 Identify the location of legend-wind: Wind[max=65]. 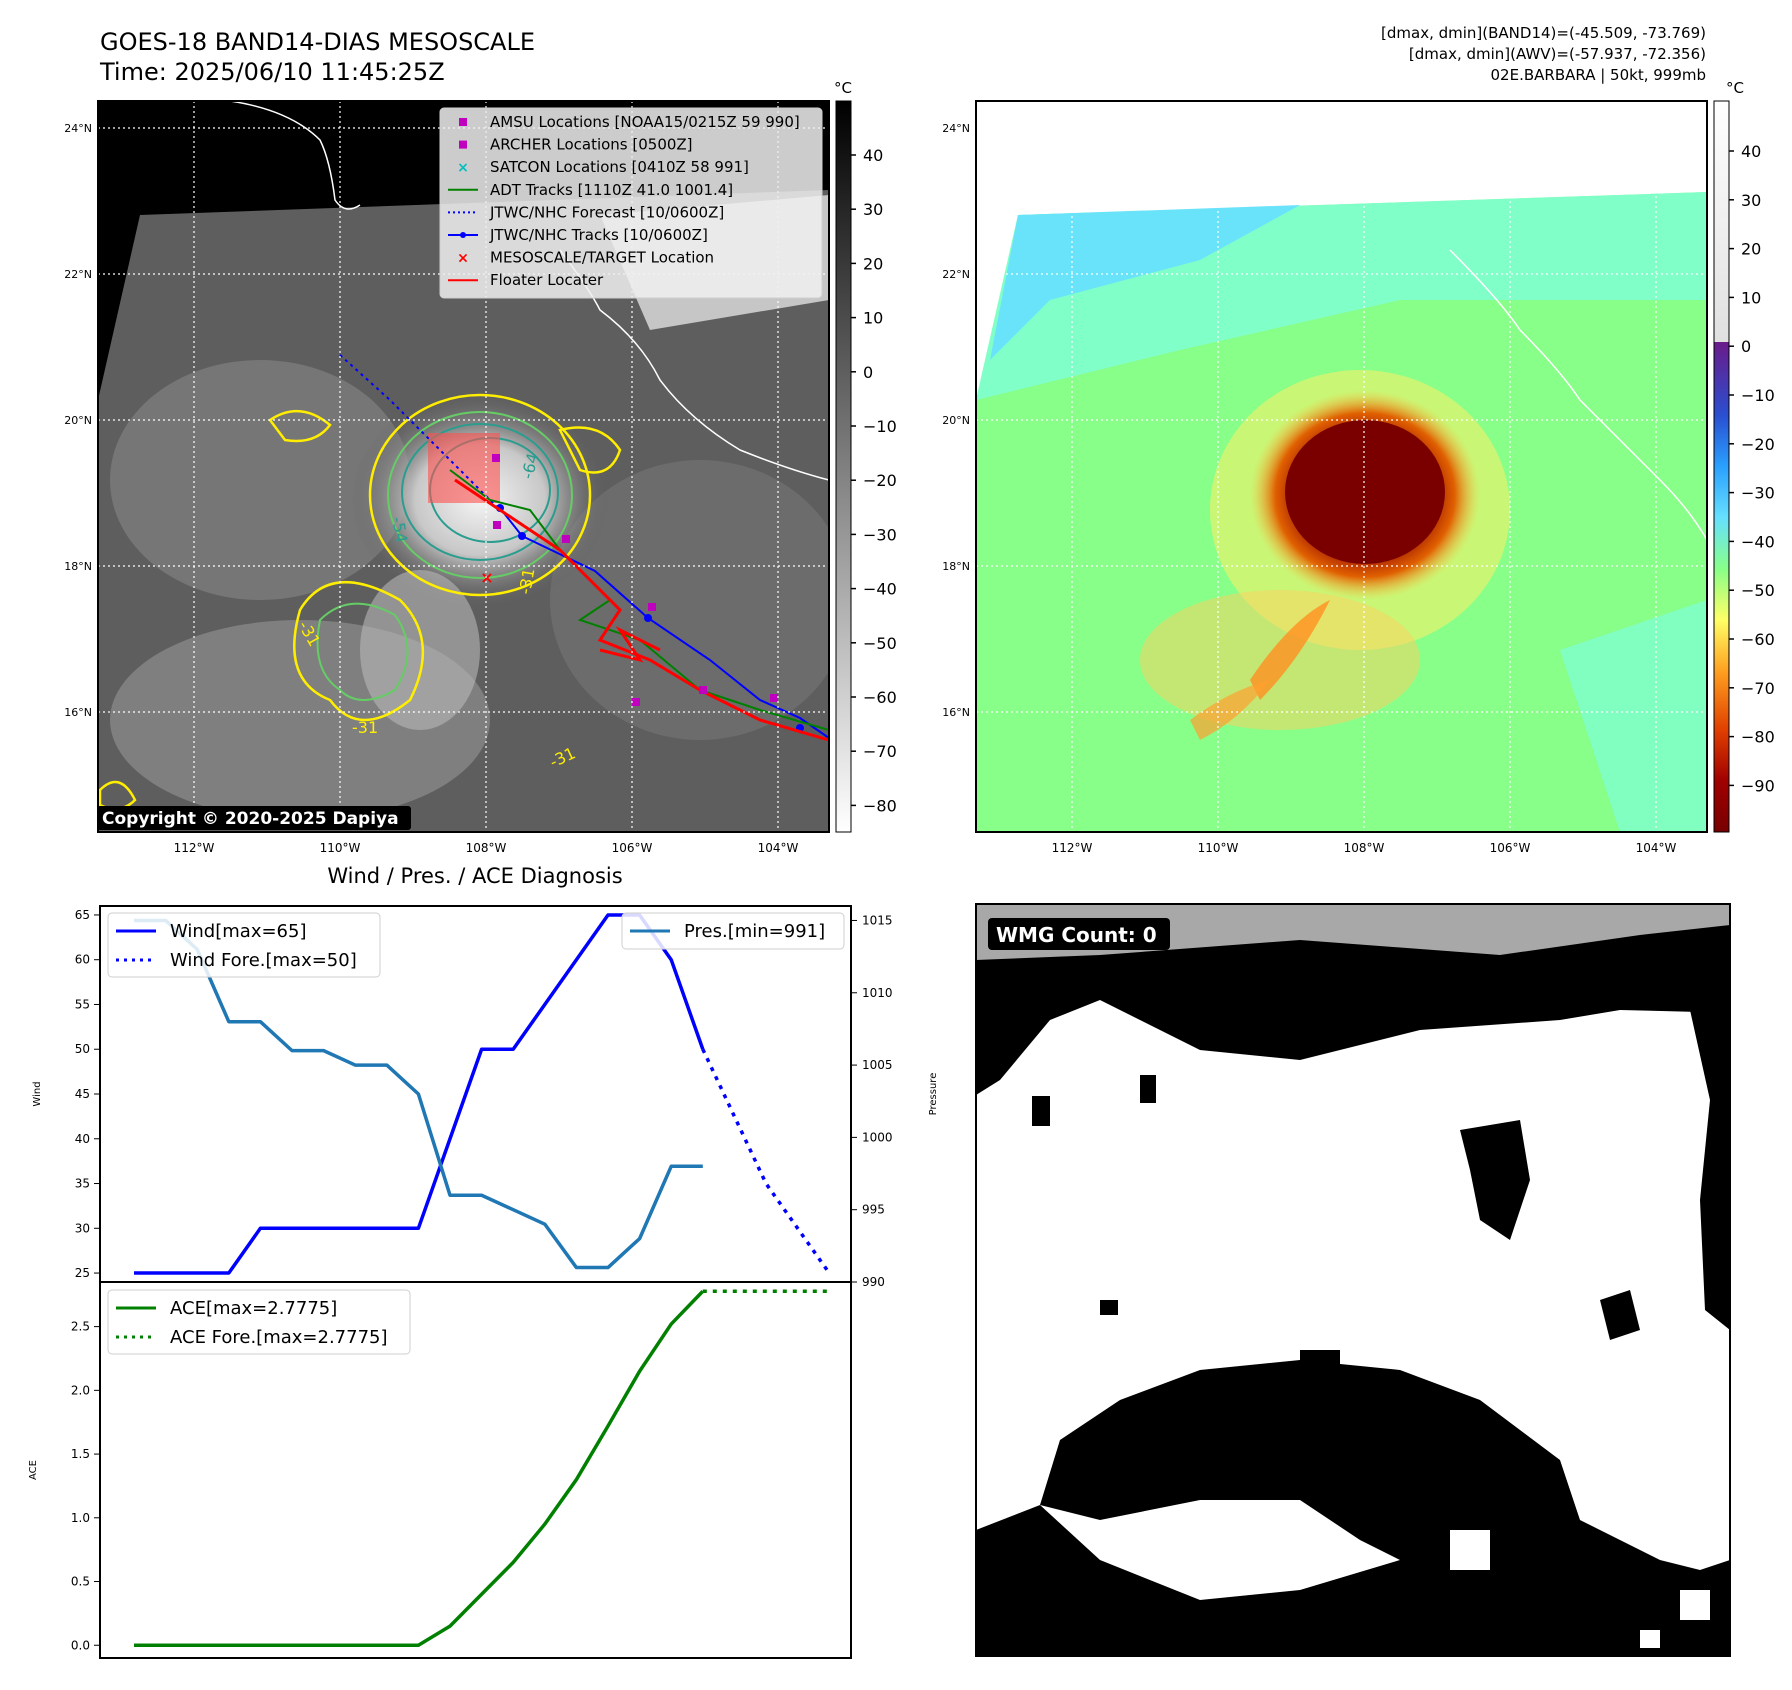
(238, 931).